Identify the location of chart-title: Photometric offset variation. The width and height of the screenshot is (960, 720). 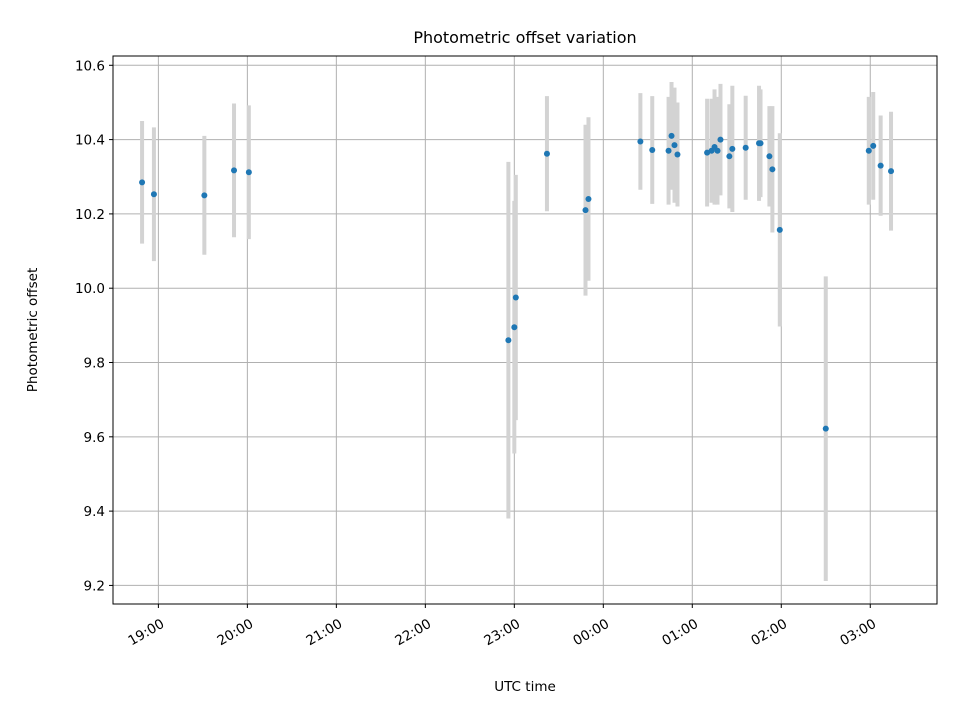
(524, 37).